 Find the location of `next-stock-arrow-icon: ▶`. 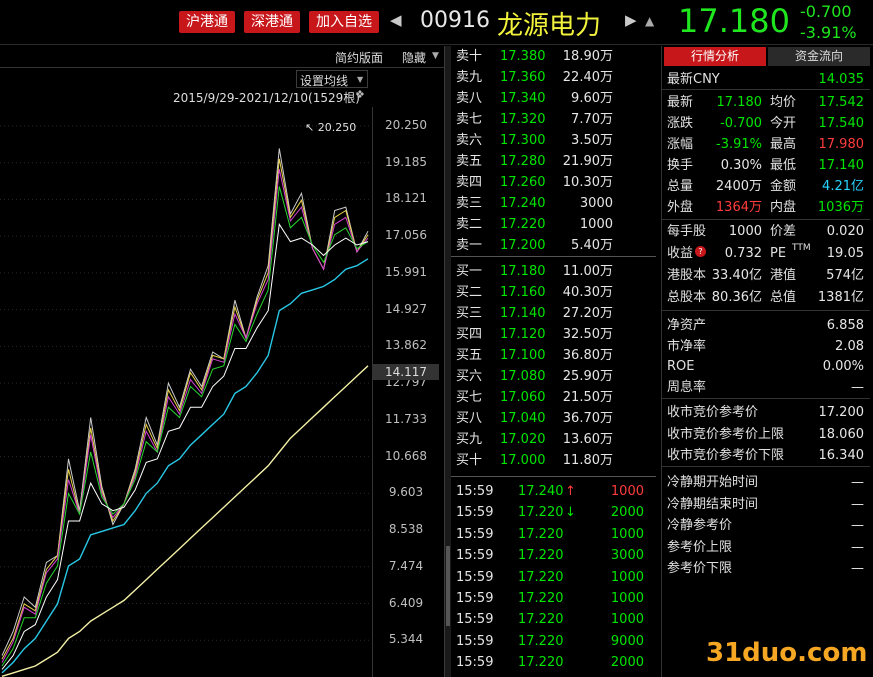

next-stock-arrow-icon: ▶ is located at coordinates (631, 20).